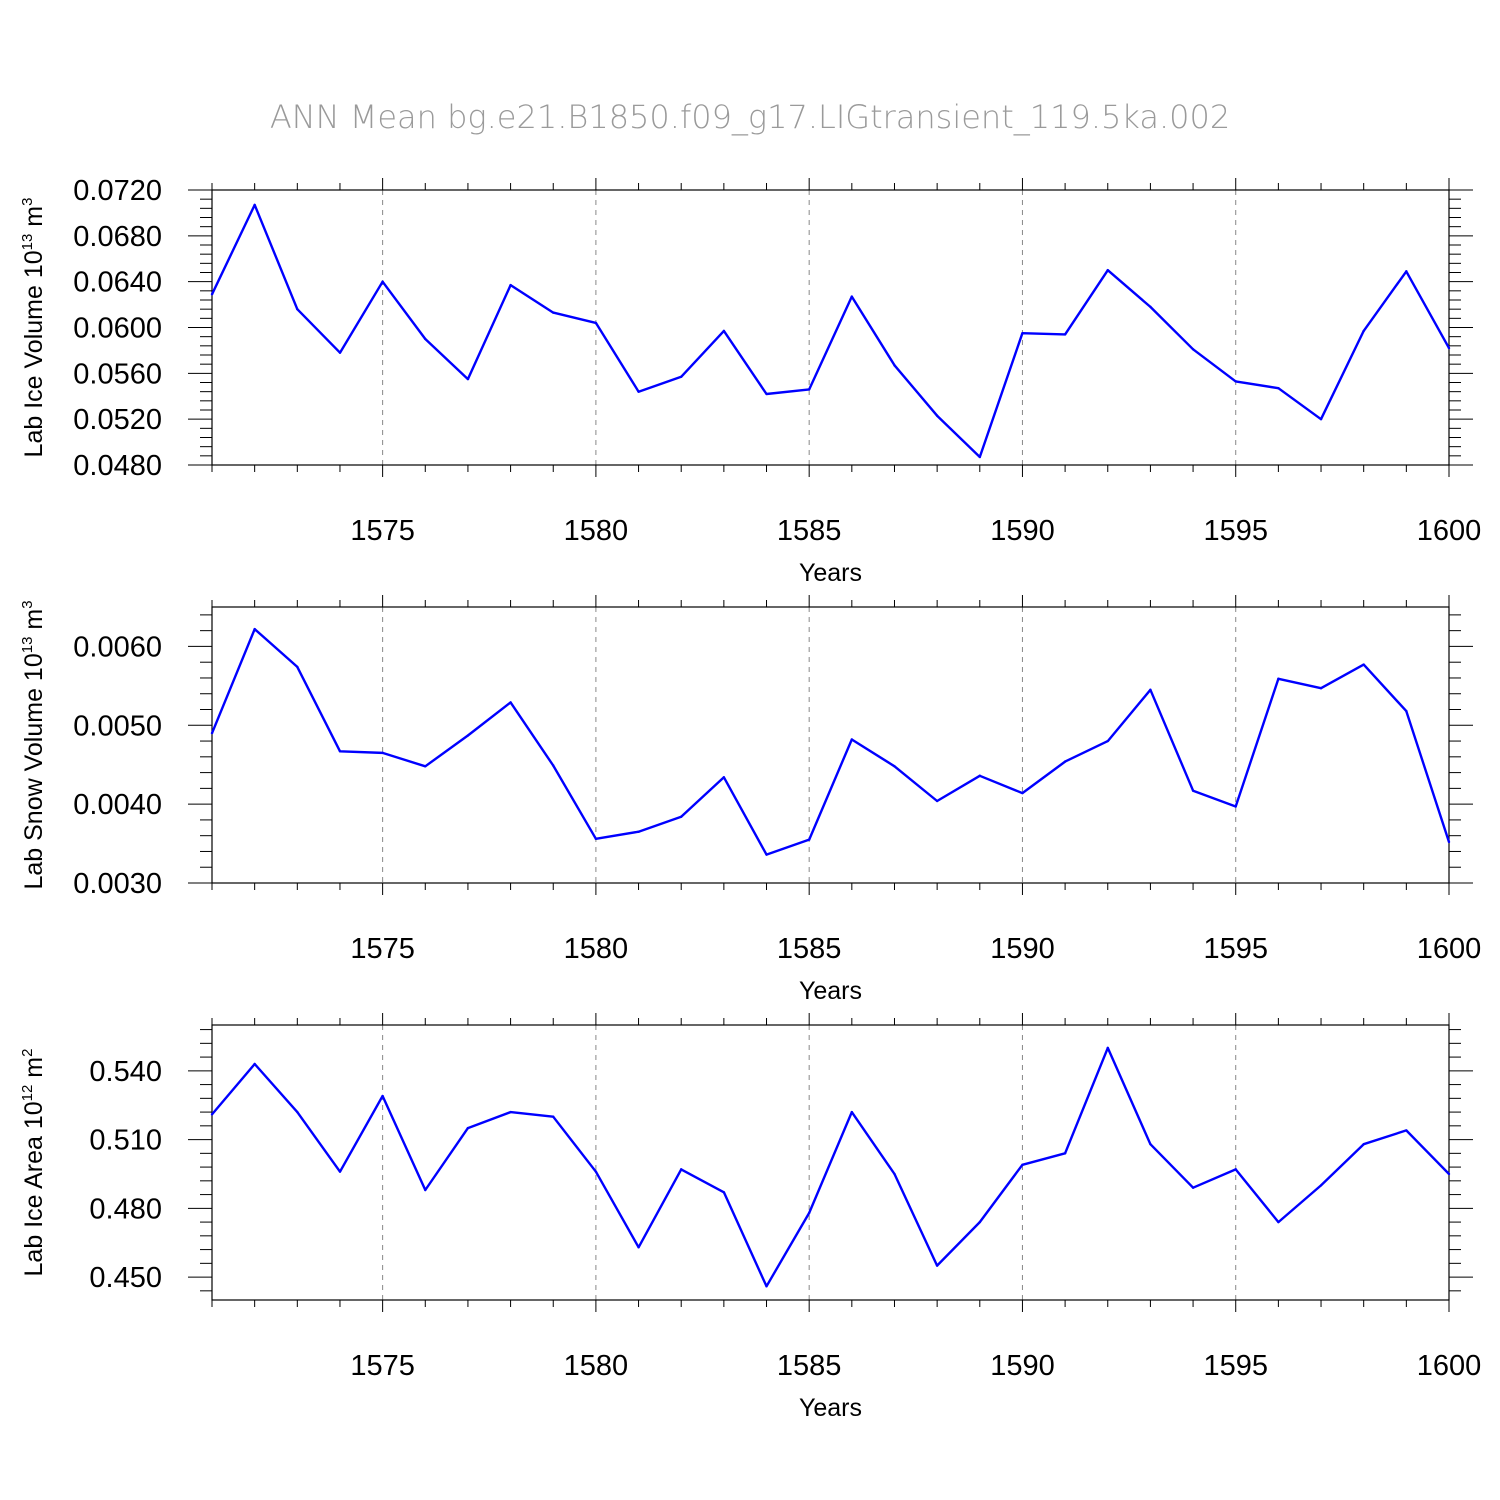  What do you see at coordinates (33, 328) in the screenshot?
I see `y-axis-label: Lab Ice Volume 1013 m3` at bounding box center [33, 328].